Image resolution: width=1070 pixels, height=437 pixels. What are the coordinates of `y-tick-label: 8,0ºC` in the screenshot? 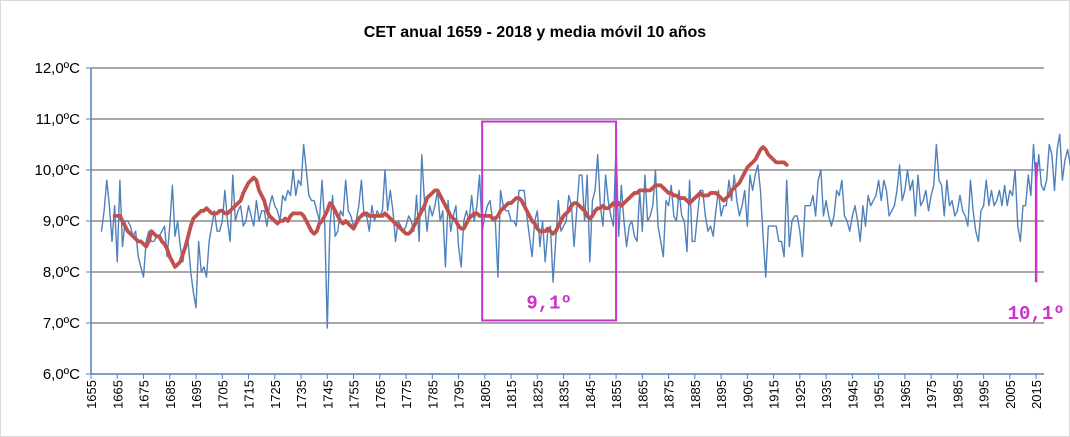 It's located at (61, 272).